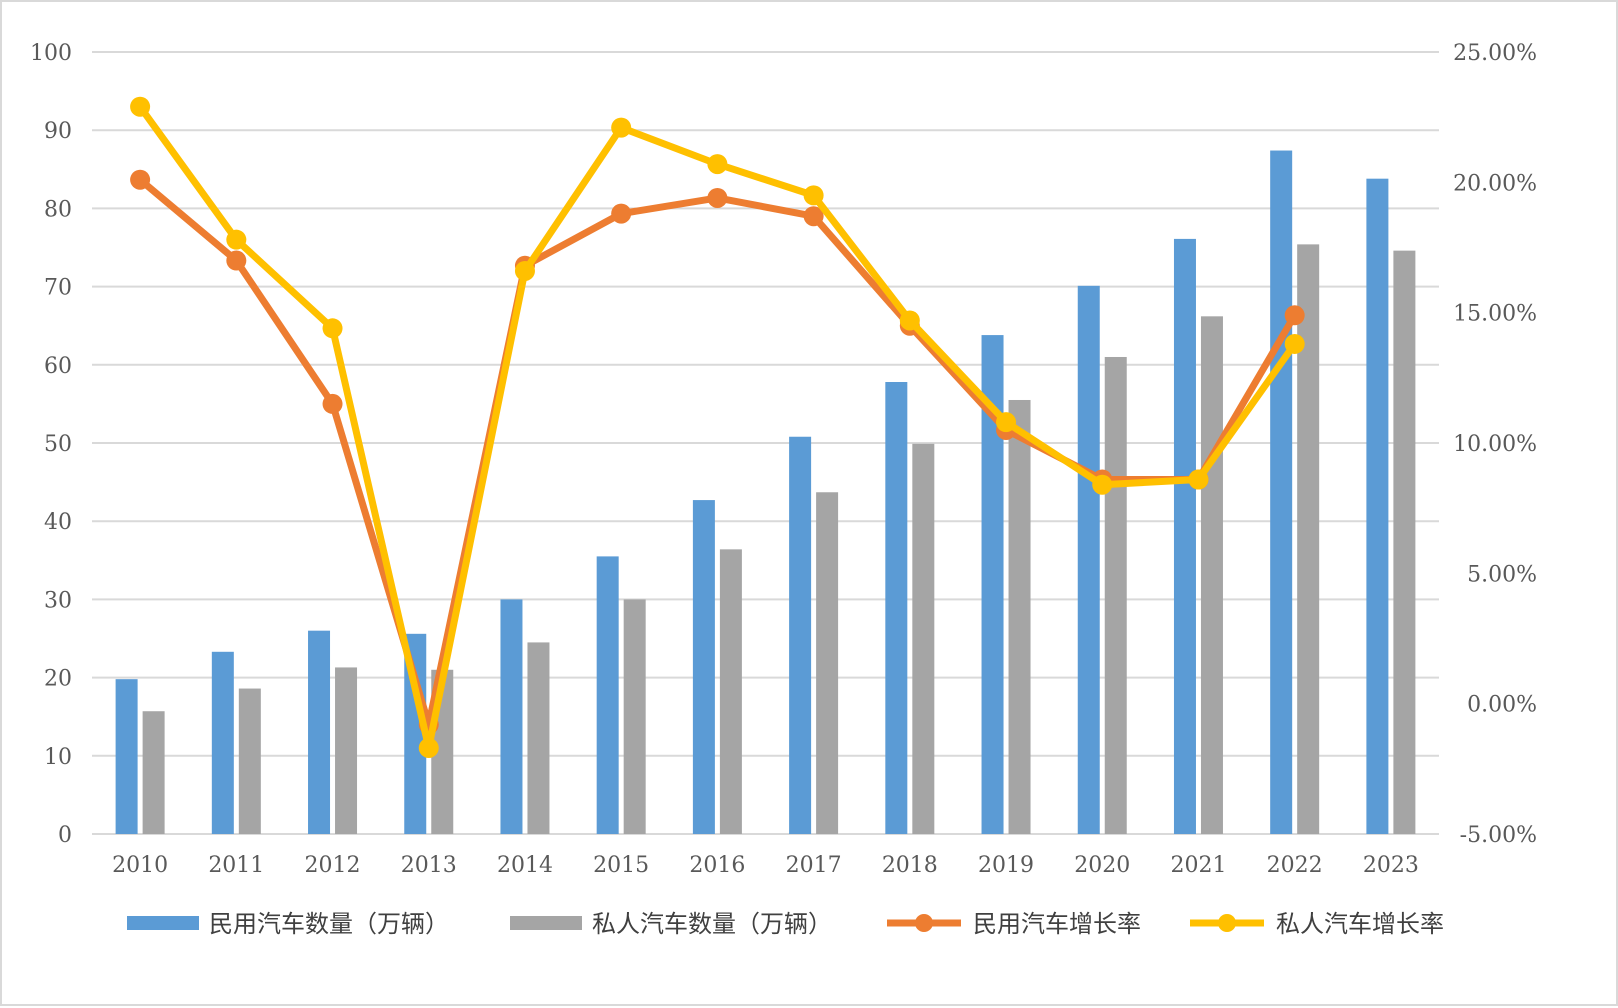 The image size is (1618, 1008). Describe the element at coordinates (1102, 865) in the screenshot. I see `x-tick-label: 2020` at that location.